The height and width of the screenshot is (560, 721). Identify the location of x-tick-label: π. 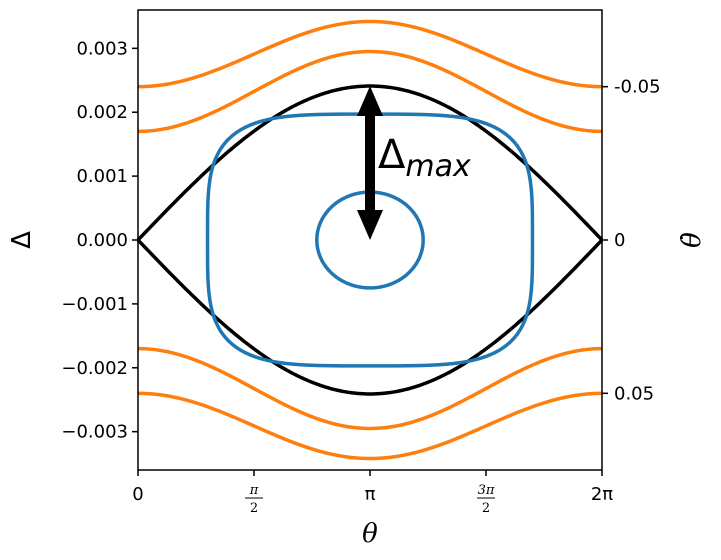
(370, 494).